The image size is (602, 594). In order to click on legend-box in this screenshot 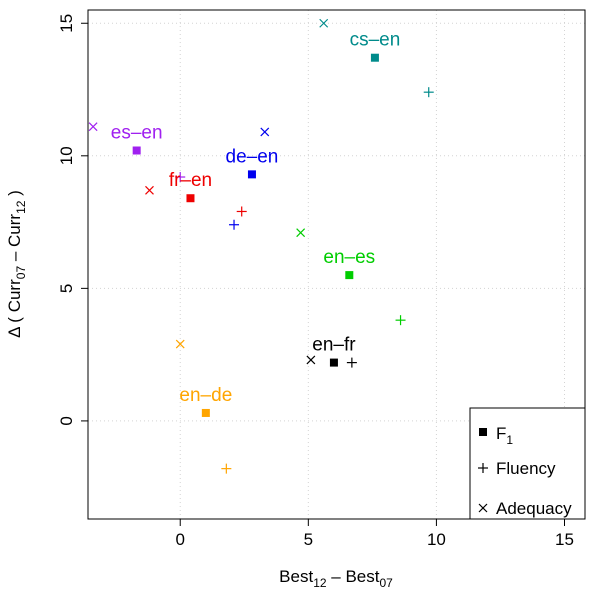, I will do `click(527, 463)`.